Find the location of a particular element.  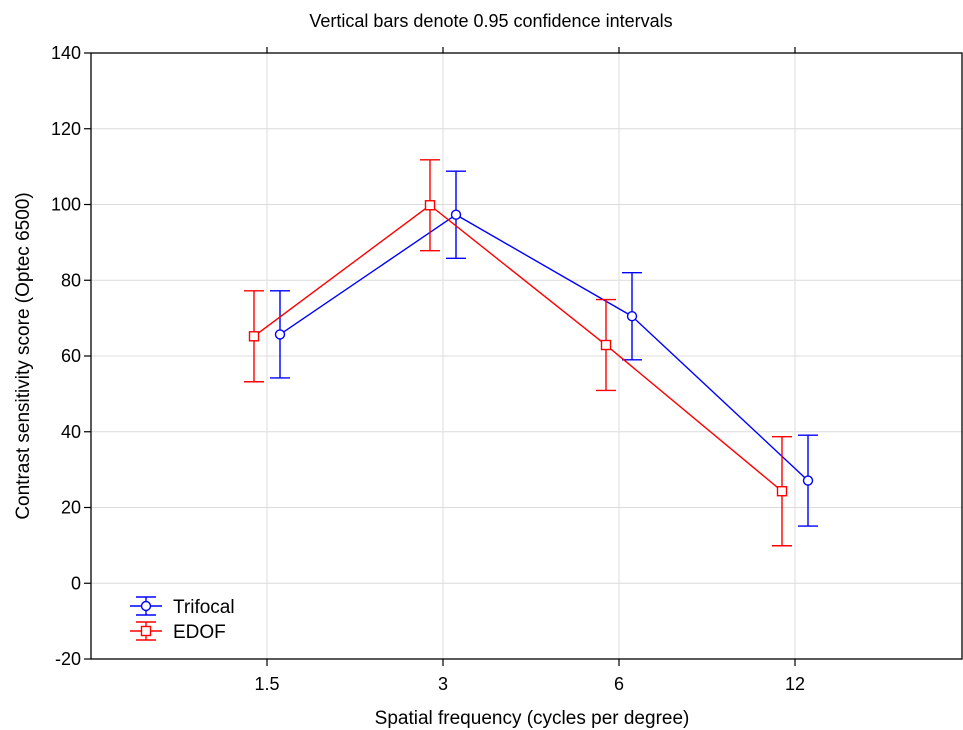

x-tick-label: 6 is located at coordinates (619, 684).